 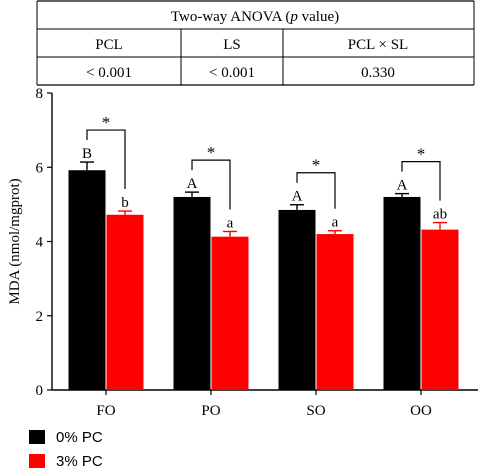 I want to click on table-value-pcl: < 0.001, so click(x=109, y=73).